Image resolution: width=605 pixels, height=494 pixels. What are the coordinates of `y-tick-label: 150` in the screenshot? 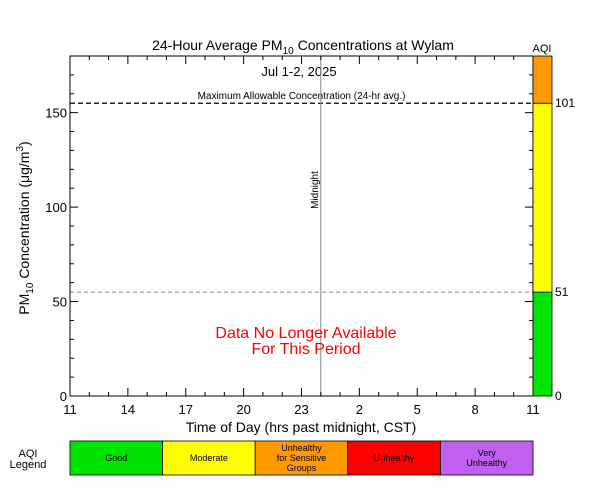 It's located at (56, 113).